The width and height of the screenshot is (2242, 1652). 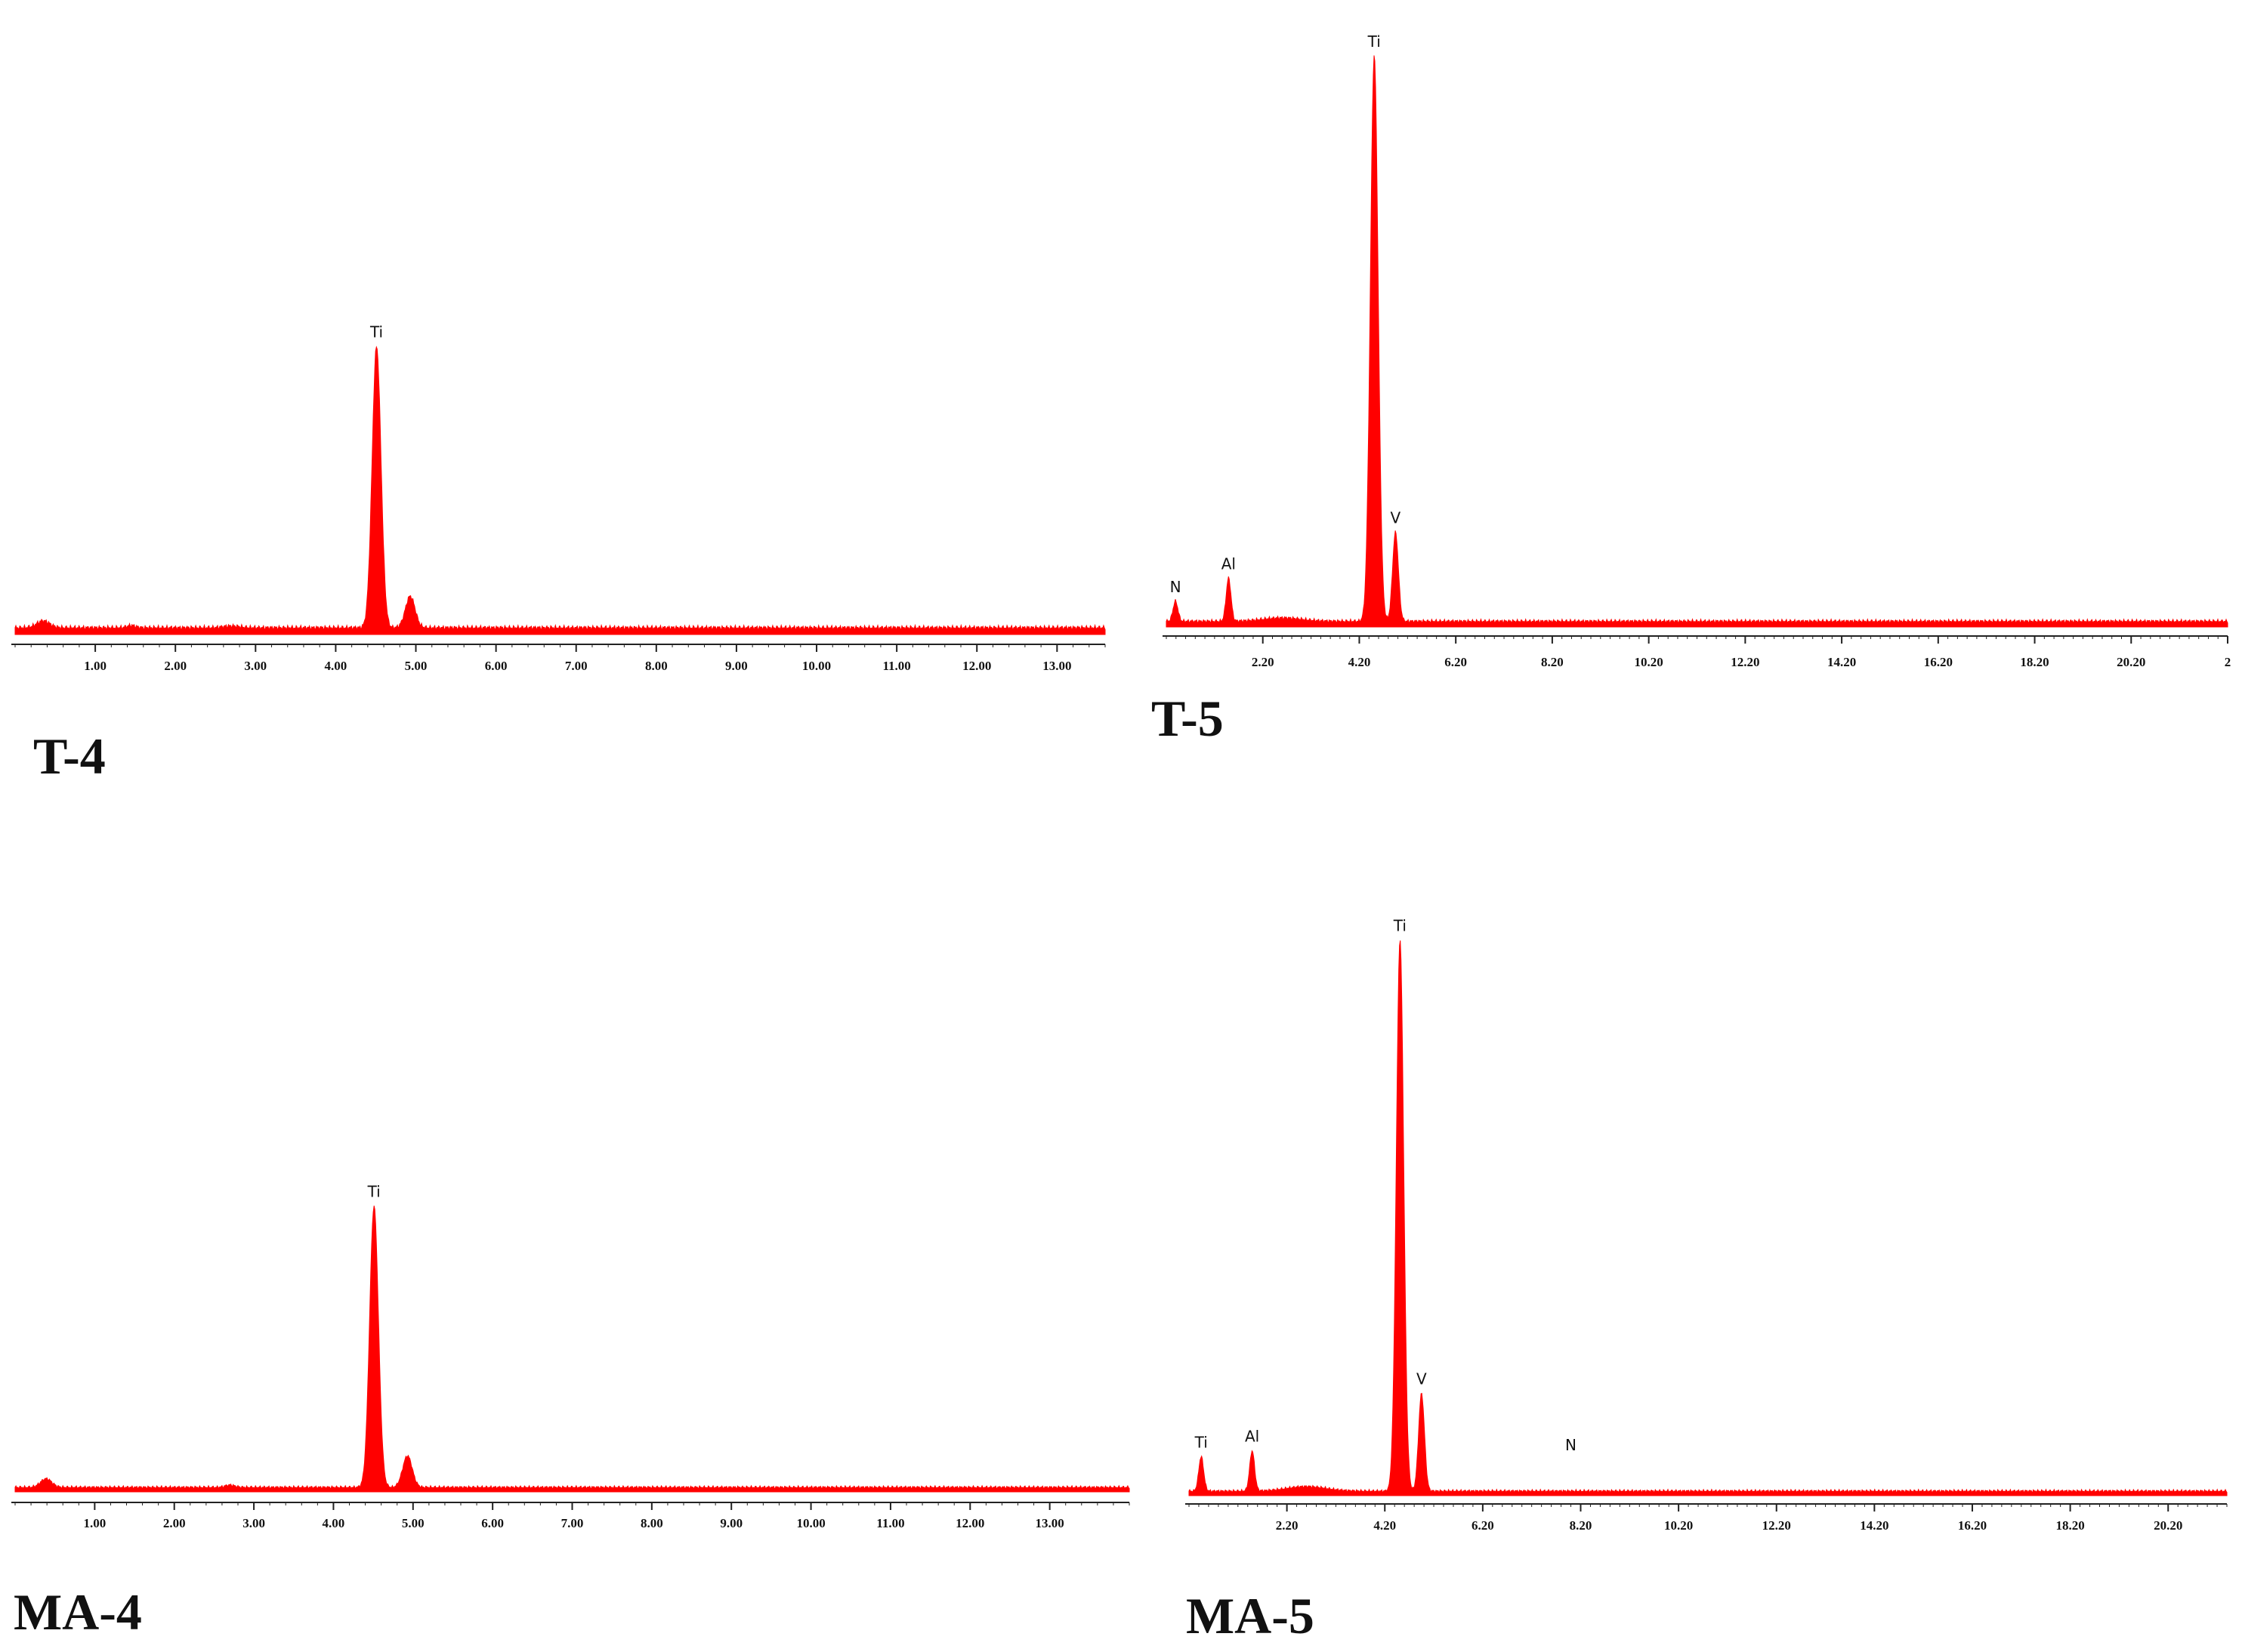 I want to click on peak-label-ma4: Ti, so click(x=374, y=1192).